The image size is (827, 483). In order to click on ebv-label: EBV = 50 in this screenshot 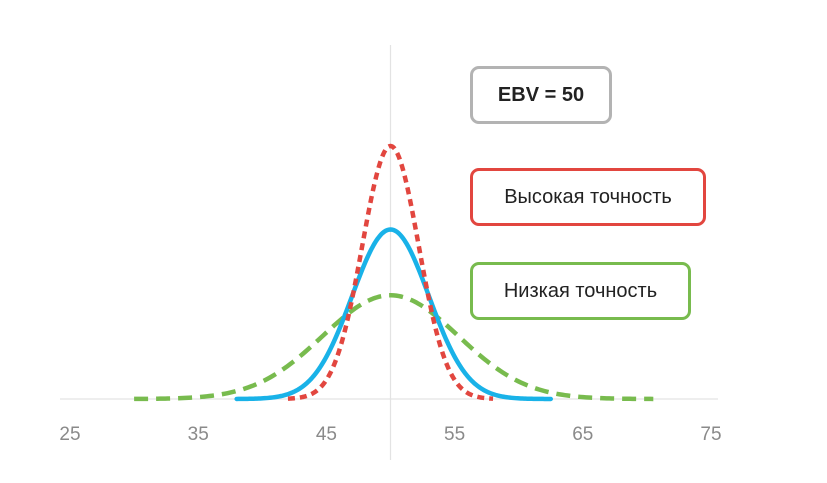, I will do `click(541, 94)`.